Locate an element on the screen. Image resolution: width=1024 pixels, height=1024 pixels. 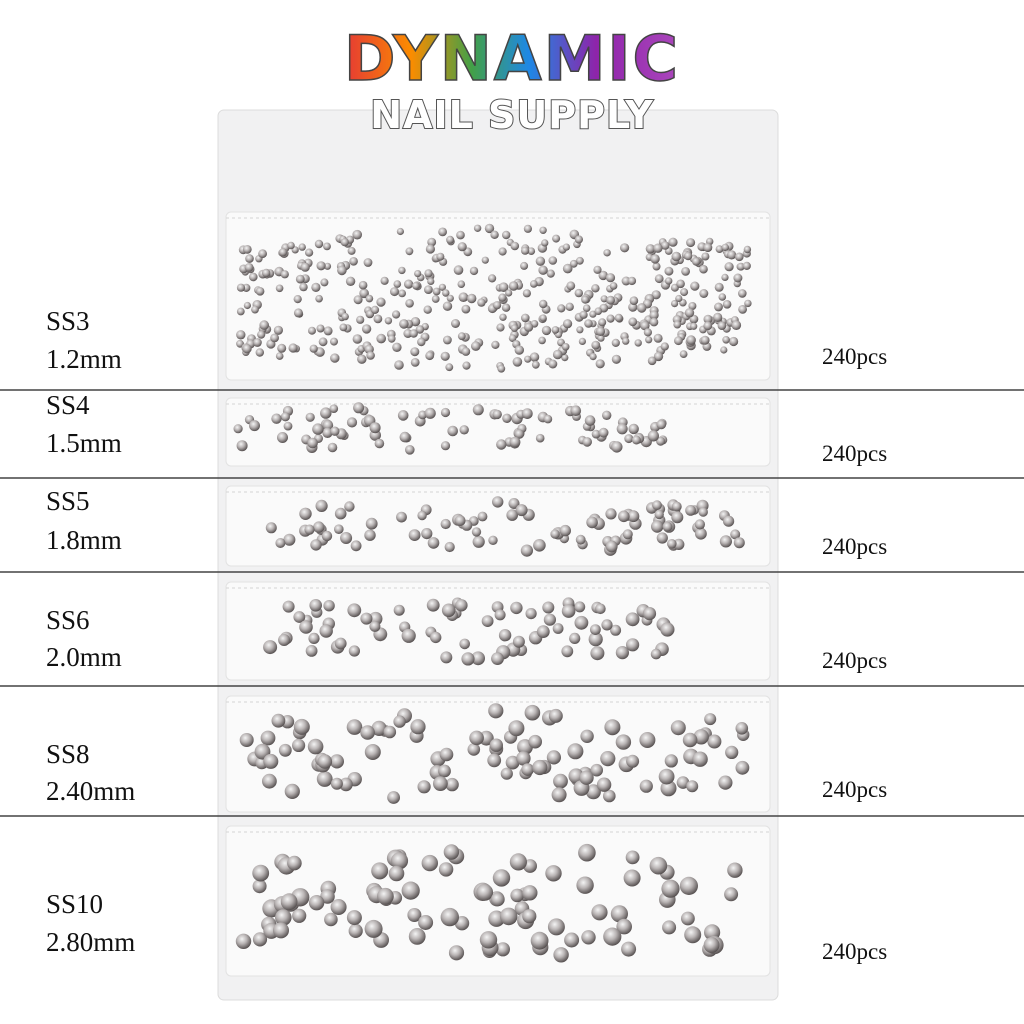
mm-label: 1.2mm is located at coordinates (84, 359).